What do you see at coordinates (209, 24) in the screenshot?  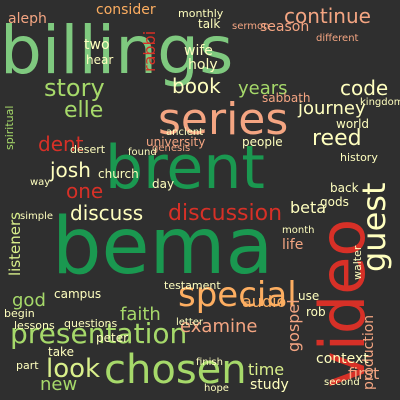 I see `word-talk: talk` at bounding box center [209, 24].